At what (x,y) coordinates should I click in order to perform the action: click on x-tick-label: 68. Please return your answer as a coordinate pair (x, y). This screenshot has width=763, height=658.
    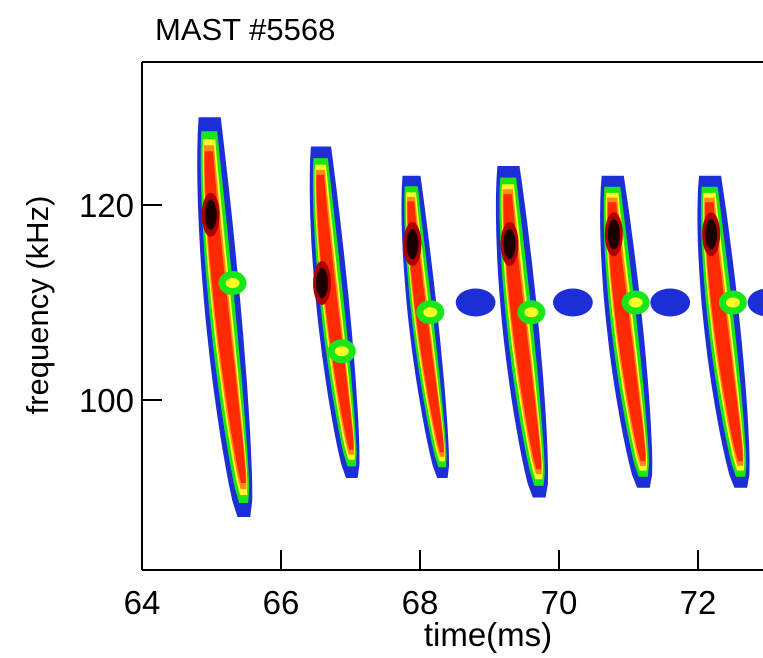
    Looking at the image, I should click on (420, 602).